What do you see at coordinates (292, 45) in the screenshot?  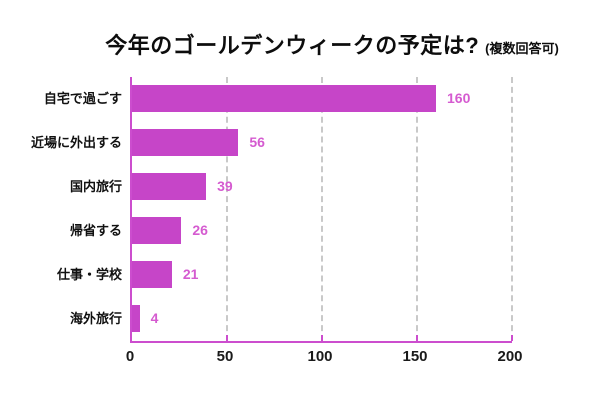 I see `chart-title: 今年のゴールデンウィークの予定は?` at bounding box center [292, 45].